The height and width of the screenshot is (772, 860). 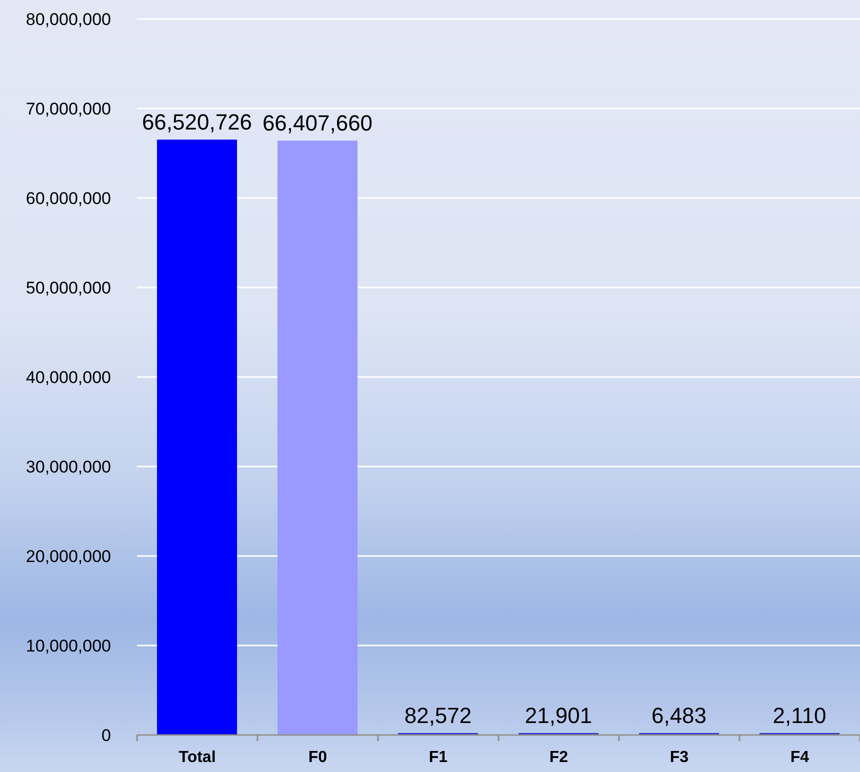 I want to click on data-label: 82,572, so click(x=438, y=715).